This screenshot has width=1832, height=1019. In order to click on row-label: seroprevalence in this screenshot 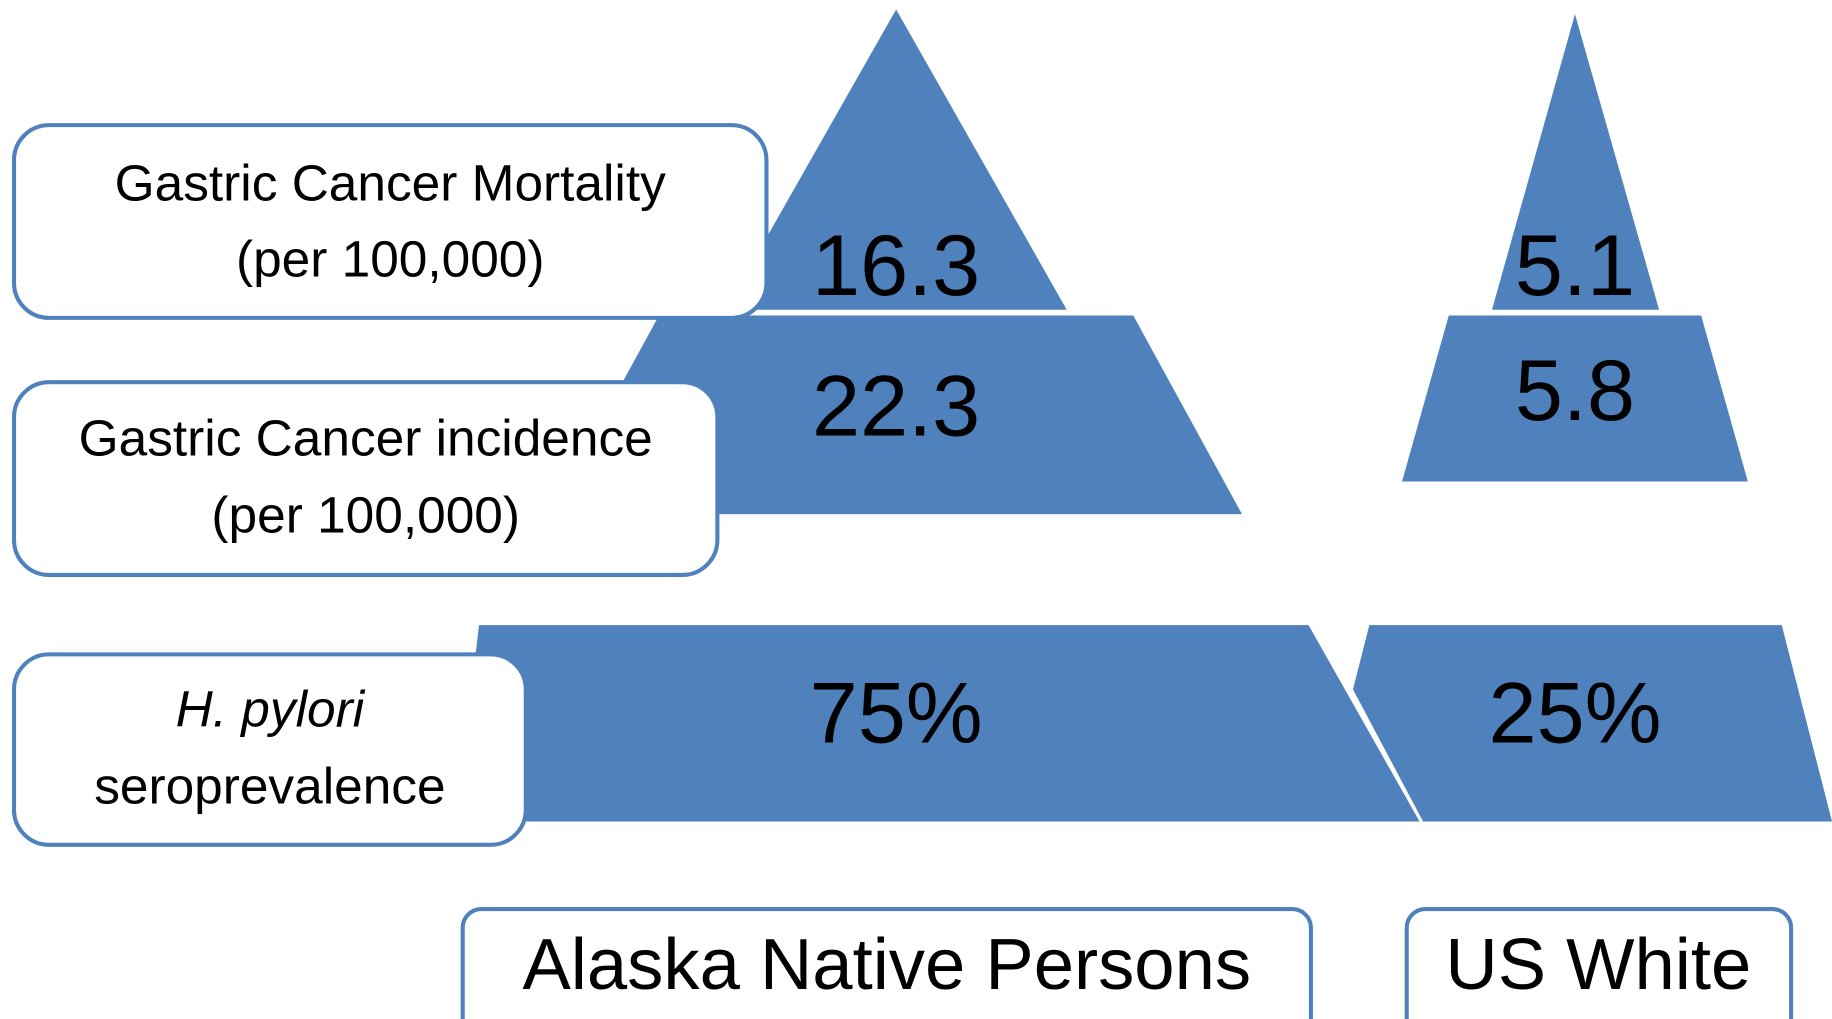, I will do `click(269, 785)`.